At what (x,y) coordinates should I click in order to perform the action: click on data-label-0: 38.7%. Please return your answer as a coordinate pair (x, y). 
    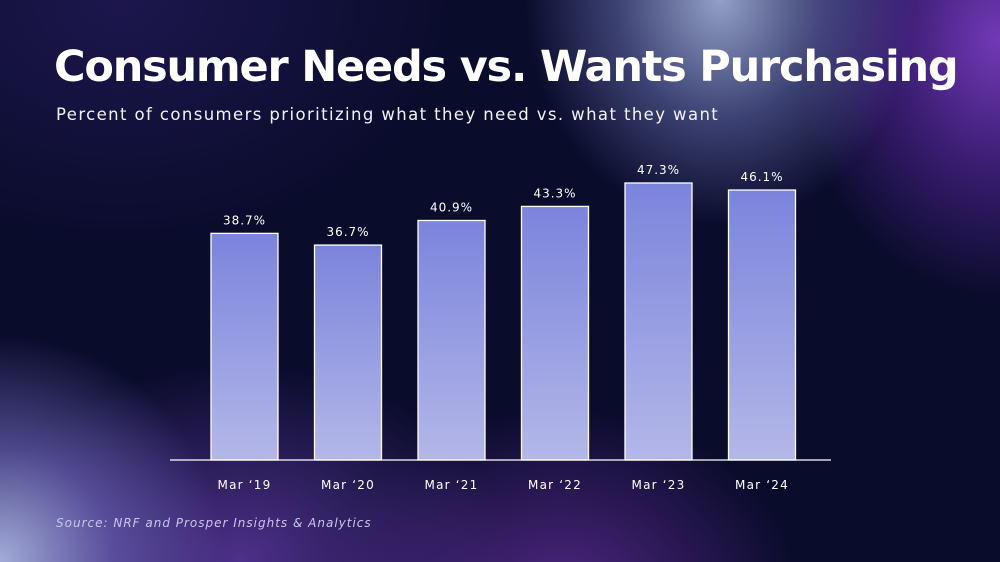
    Looking at the image, I should click on (244, 220).